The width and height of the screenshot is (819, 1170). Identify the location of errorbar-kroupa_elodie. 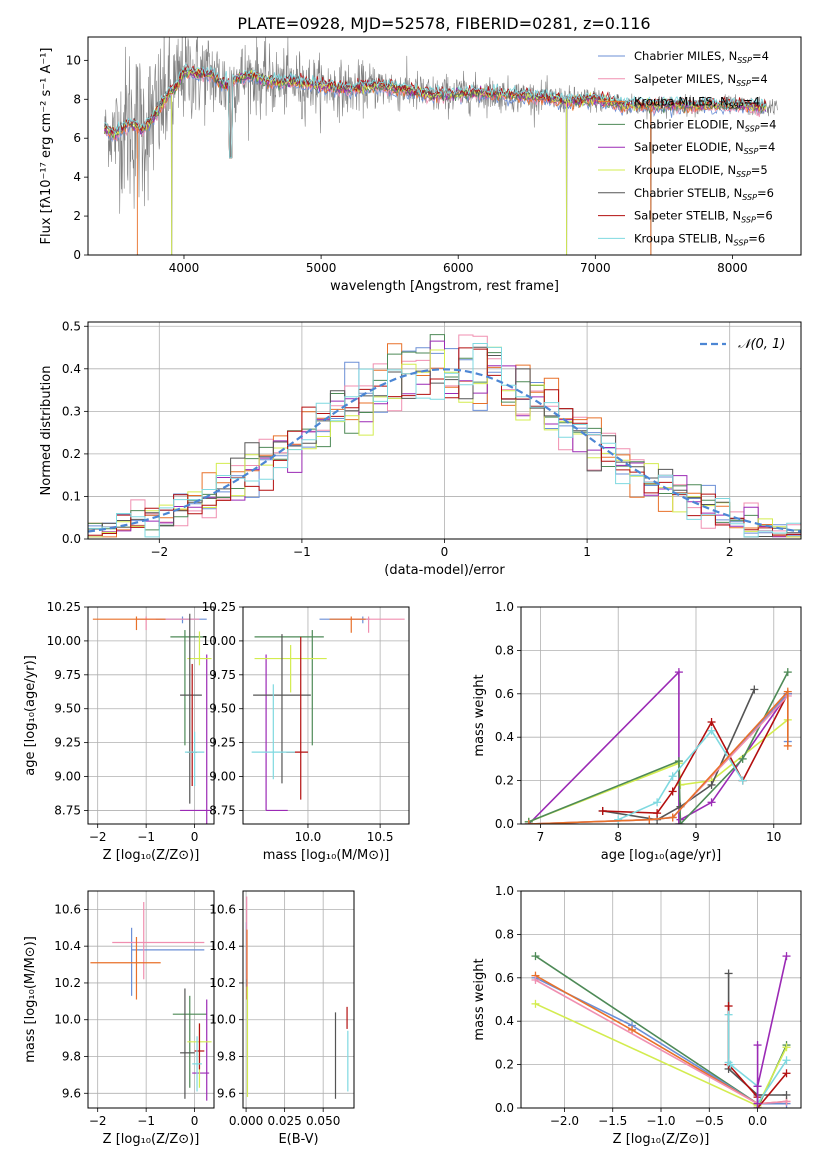
(290, 668).